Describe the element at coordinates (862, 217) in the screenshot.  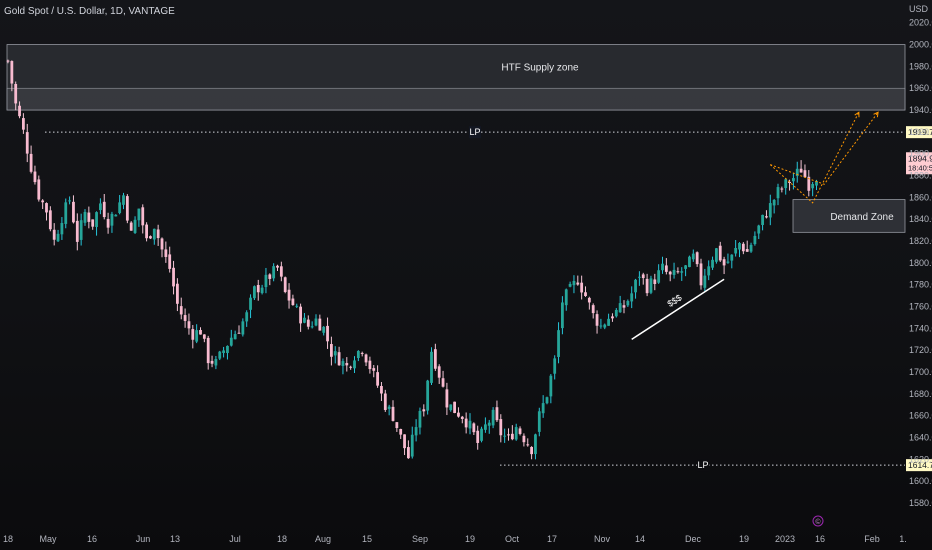
I see `demand-zone-label: Demand Zone` at that location.